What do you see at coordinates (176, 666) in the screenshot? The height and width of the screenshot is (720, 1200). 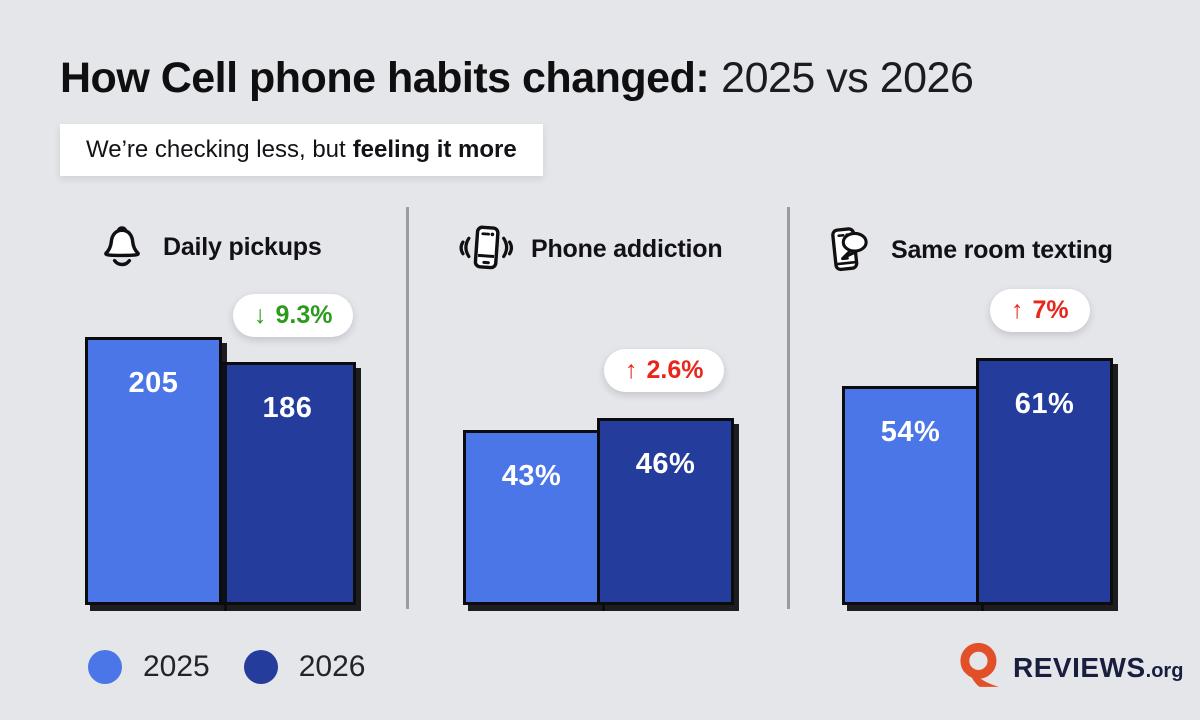 I see `legend-label: 2025` at bounding box center [176, 666].